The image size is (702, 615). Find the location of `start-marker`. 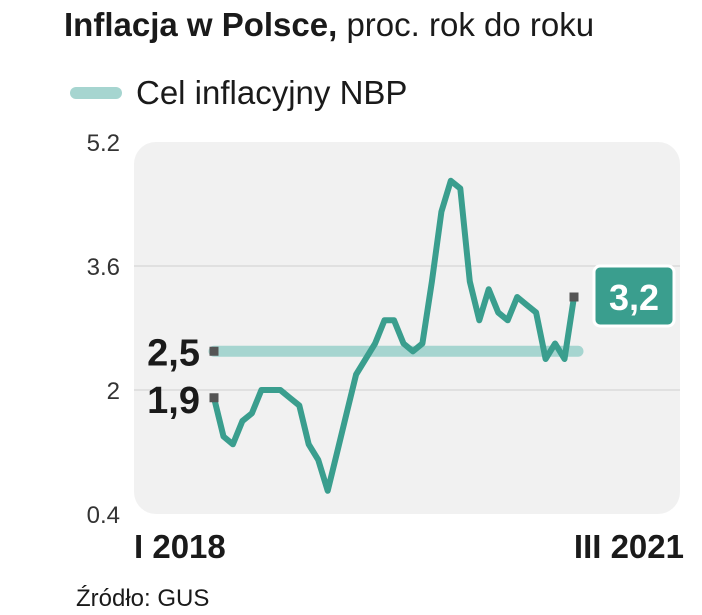

start-marker is located at coordinates (214, 398).